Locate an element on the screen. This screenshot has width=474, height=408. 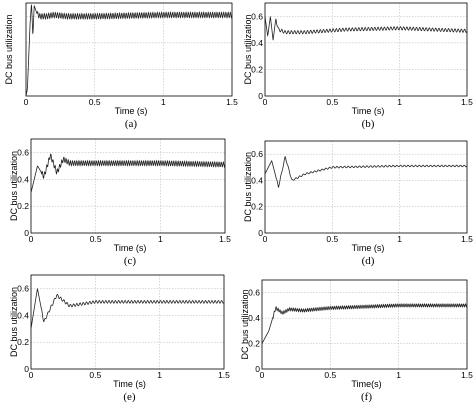
panel-caption: (e) is located at coordinates (129, 397).